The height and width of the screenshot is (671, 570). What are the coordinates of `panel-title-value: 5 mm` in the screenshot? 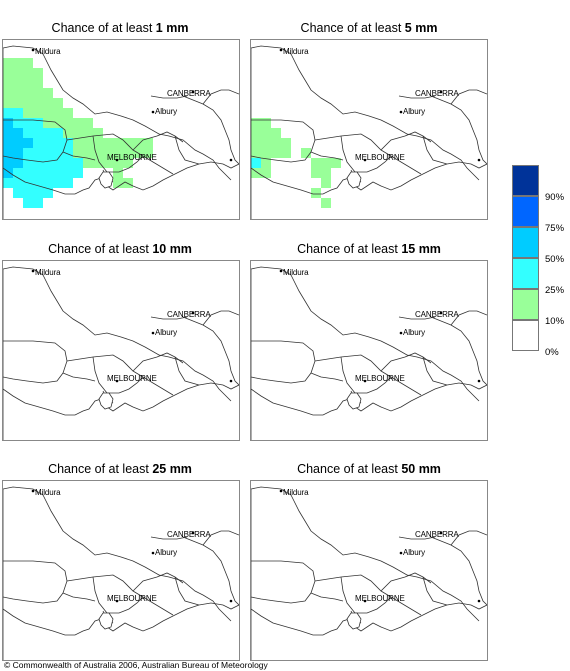 It's located at (421, 28).